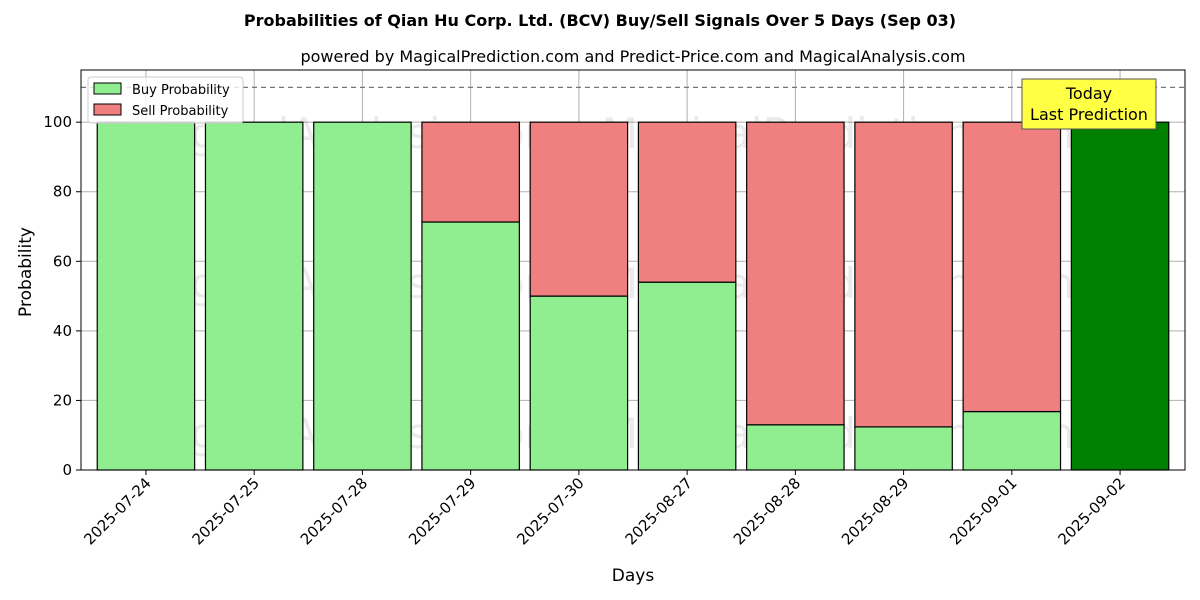  Describe the element at coordinates (67, 470) in the screenshot. I see `y-tick-label: 0` at that location.